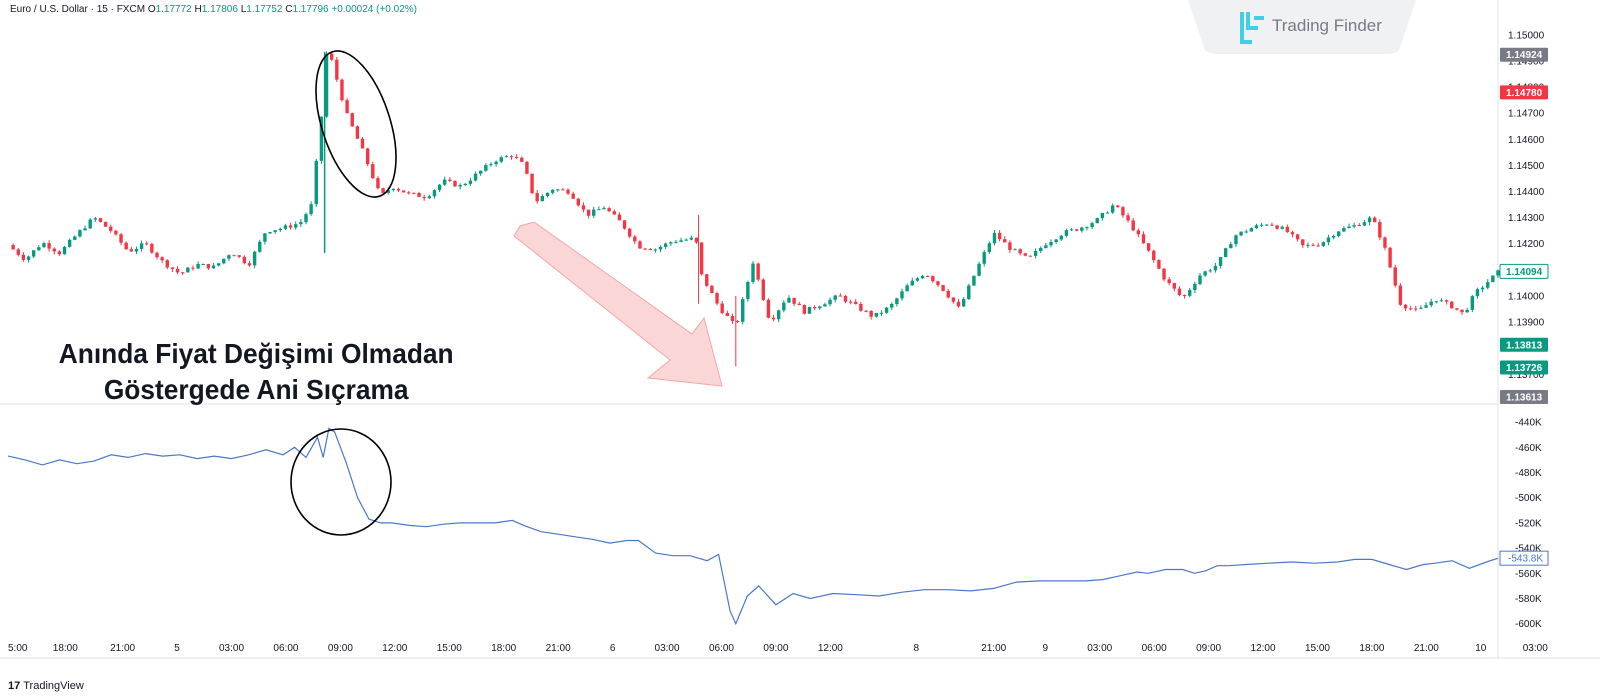 This screenshot has width=1600, height=700. What do you see at coordinates (256, 389) in the screenshot?
I see `annotation-line-2: Göstergede Ani Sıçrama` at bounding box center [256, 389].